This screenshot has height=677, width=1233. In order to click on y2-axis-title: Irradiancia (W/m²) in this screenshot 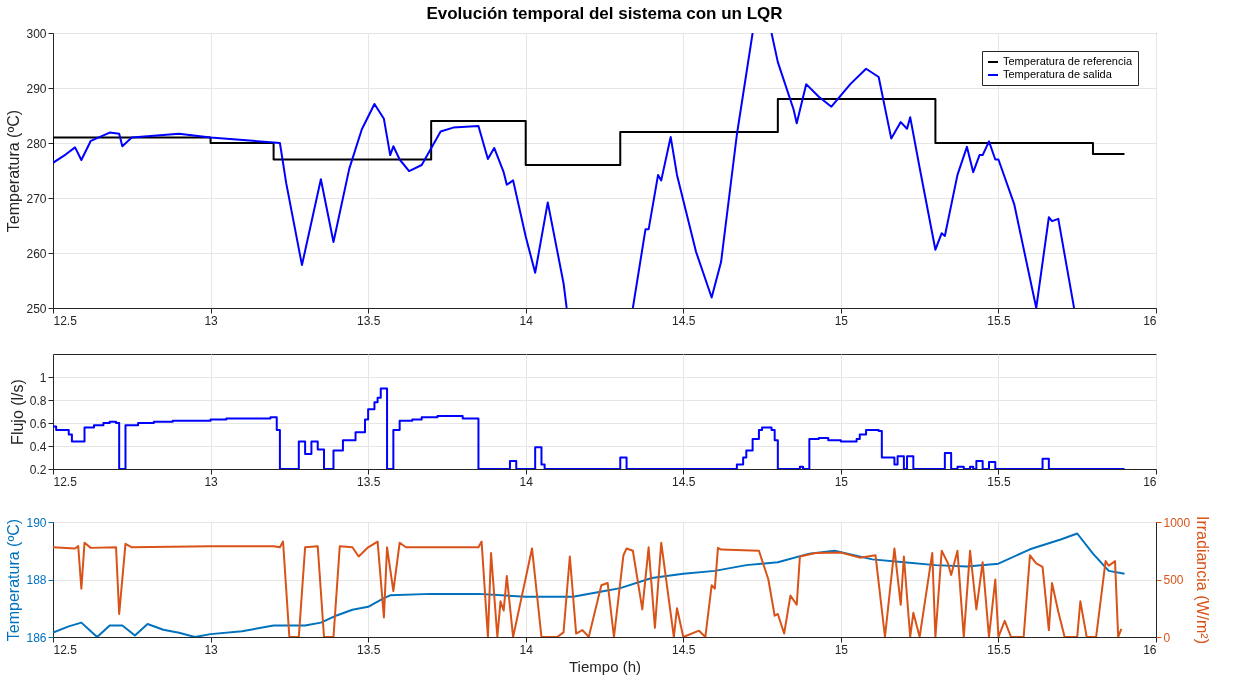, I will do `click(1203, 580)`.